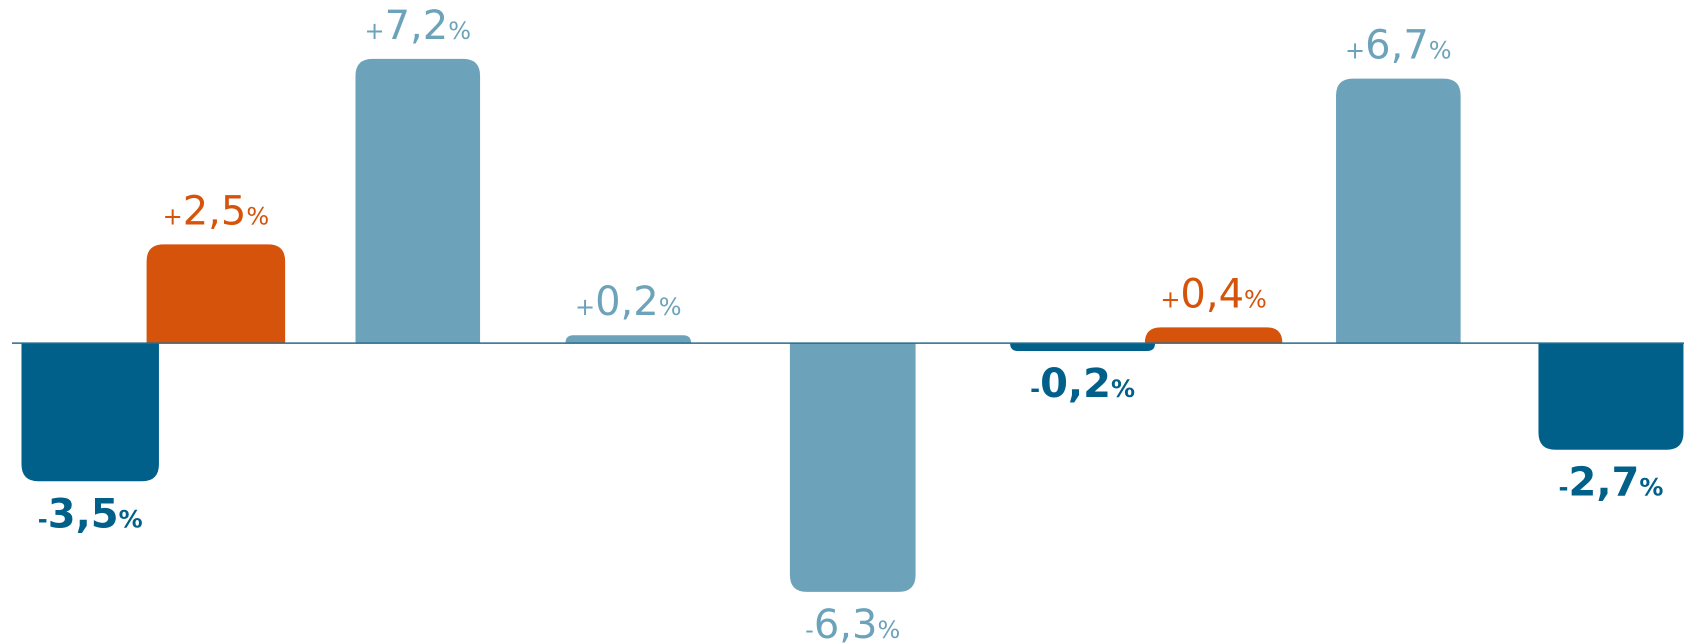  I want to click on value-label: -6,3%, so click(852, 622).